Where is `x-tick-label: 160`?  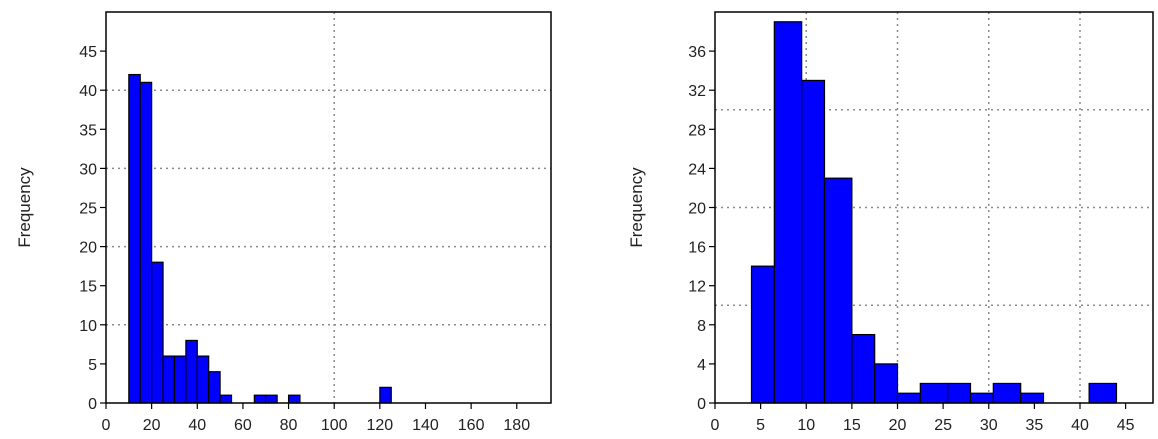 x-tick-label: 160 is located at coordinates (471, 425).